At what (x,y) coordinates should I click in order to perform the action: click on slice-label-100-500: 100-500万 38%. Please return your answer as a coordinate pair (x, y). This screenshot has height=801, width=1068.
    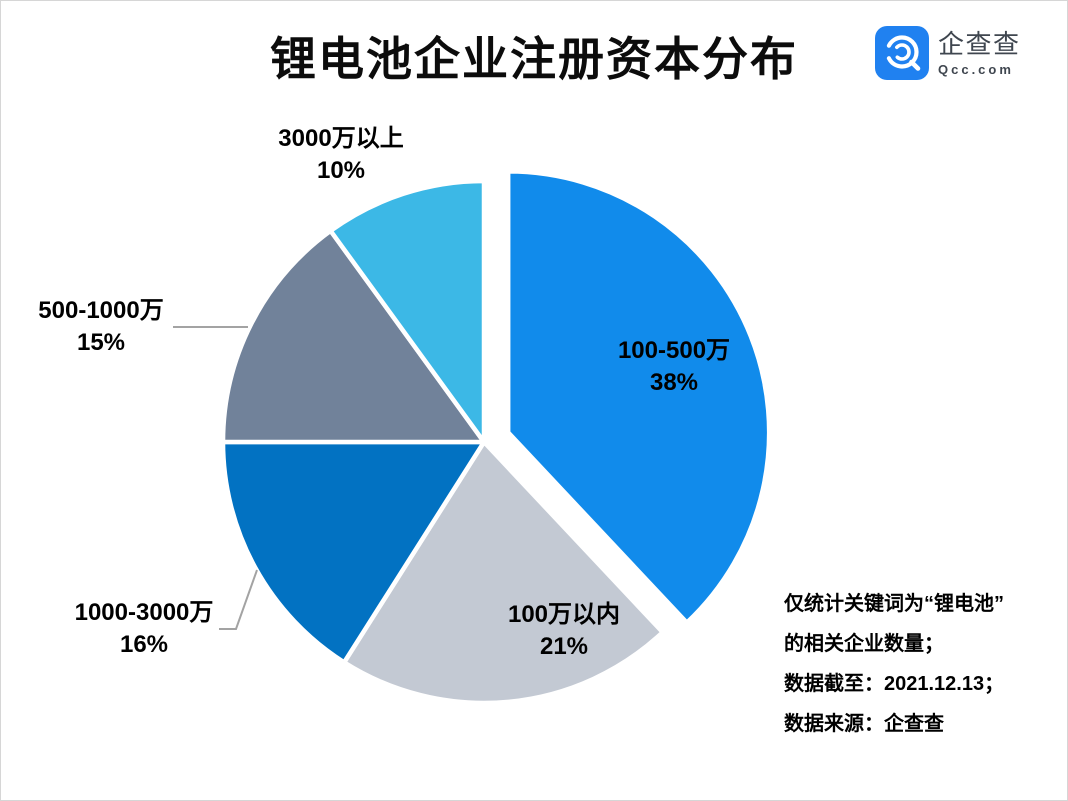
    Looking at the image, I should click on (674, 367).